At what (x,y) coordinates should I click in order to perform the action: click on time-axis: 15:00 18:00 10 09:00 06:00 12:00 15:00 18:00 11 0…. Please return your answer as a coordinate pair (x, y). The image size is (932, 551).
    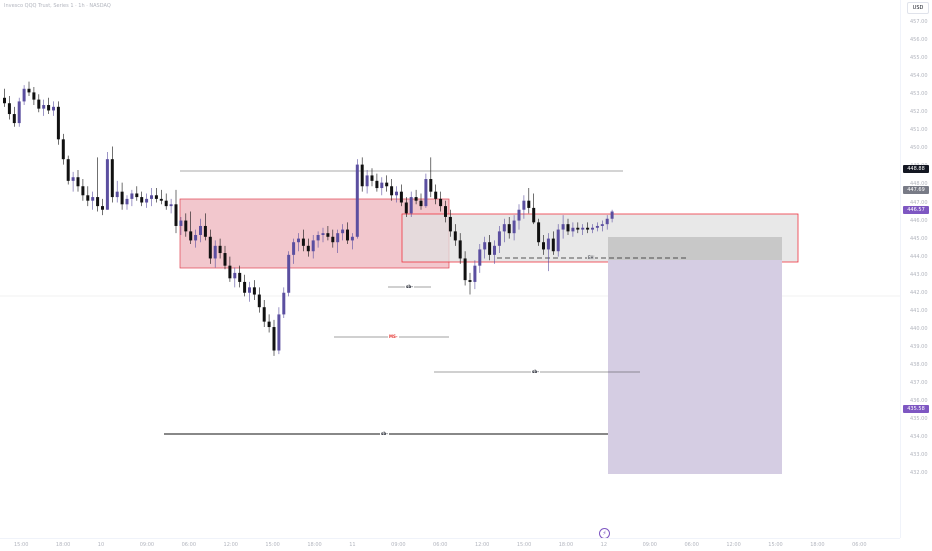
    Looking at the image, I should click on (450, 544).